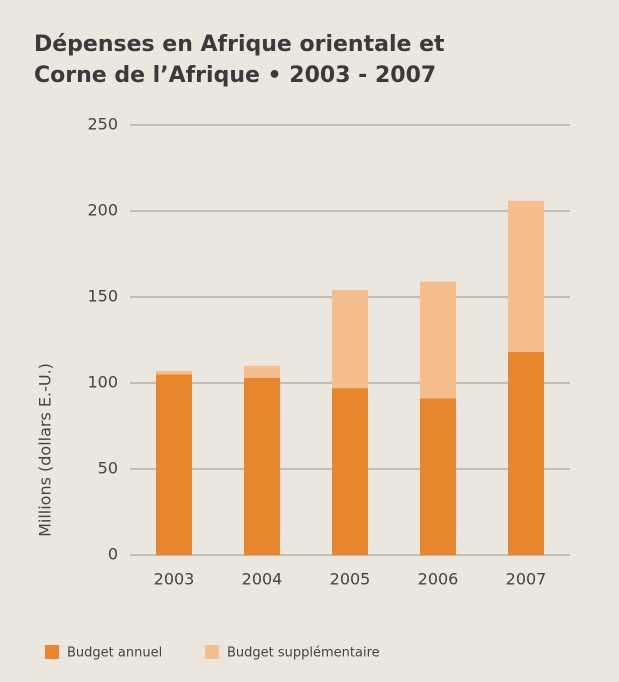 The image size is (619, 682). What do you see at coordinates (45, 450) in the screenshot?
I see `y-axis-label: Millions (dollars E.-U.)` at bounding box center [45, 450].